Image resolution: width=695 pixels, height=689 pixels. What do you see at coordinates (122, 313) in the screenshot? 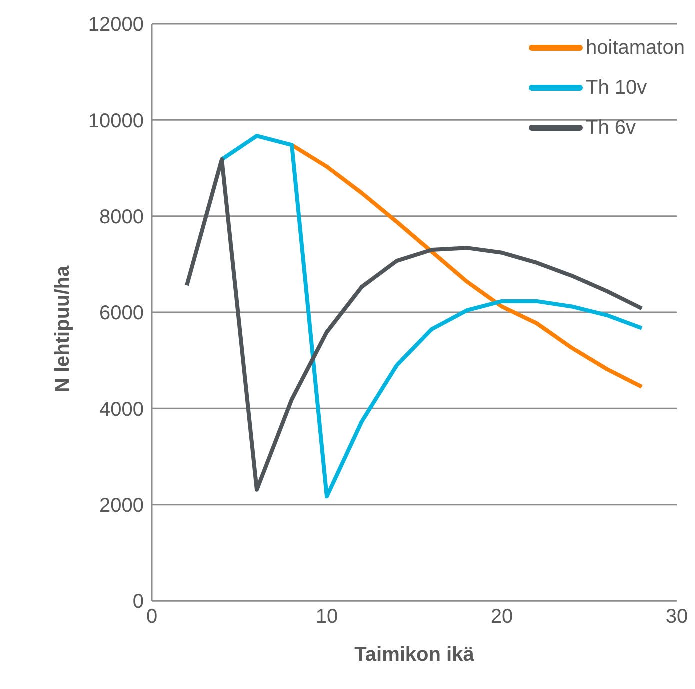
I see `y-tick-label: 6000` at bounding box center [122, 313].